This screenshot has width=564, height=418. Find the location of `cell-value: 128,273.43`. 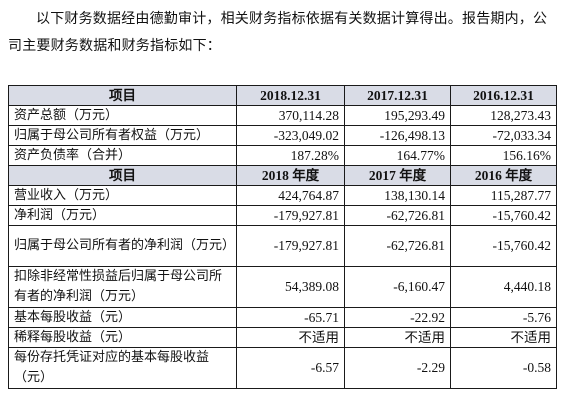

cell-value: 128,273.43 is located at coordinates (503, 115).